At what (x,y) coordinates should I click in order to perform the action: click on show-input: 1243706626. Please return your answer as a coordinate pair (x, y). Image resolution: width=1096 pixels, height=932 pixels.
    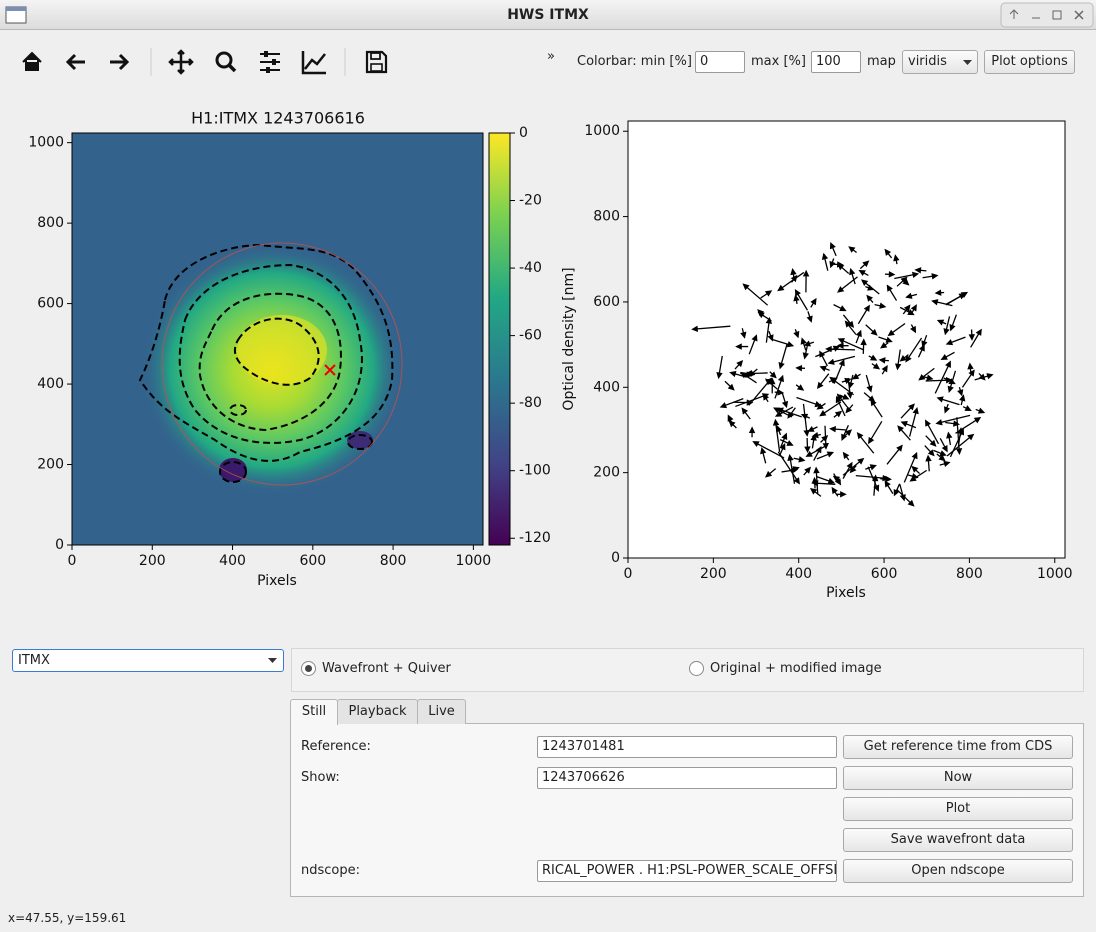
    Looking at the image, I should click on (687, 778).